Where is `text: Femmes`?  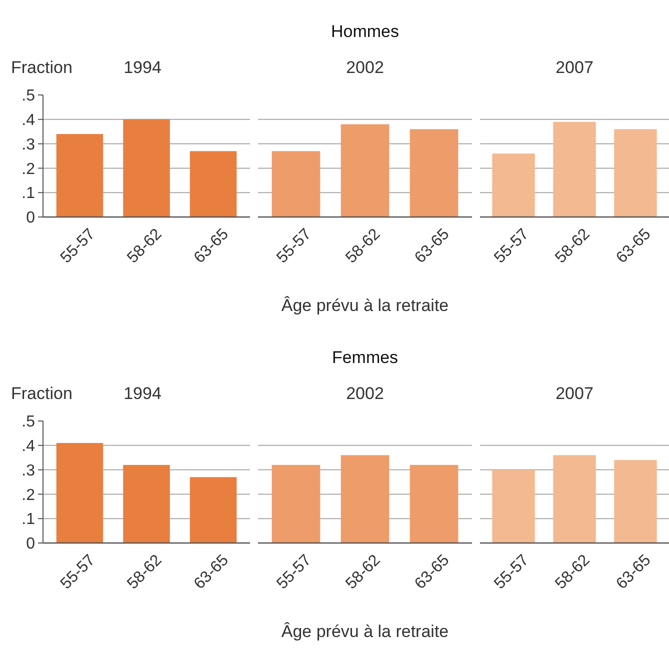
text: Femmes is located at coordinates (365, 357).